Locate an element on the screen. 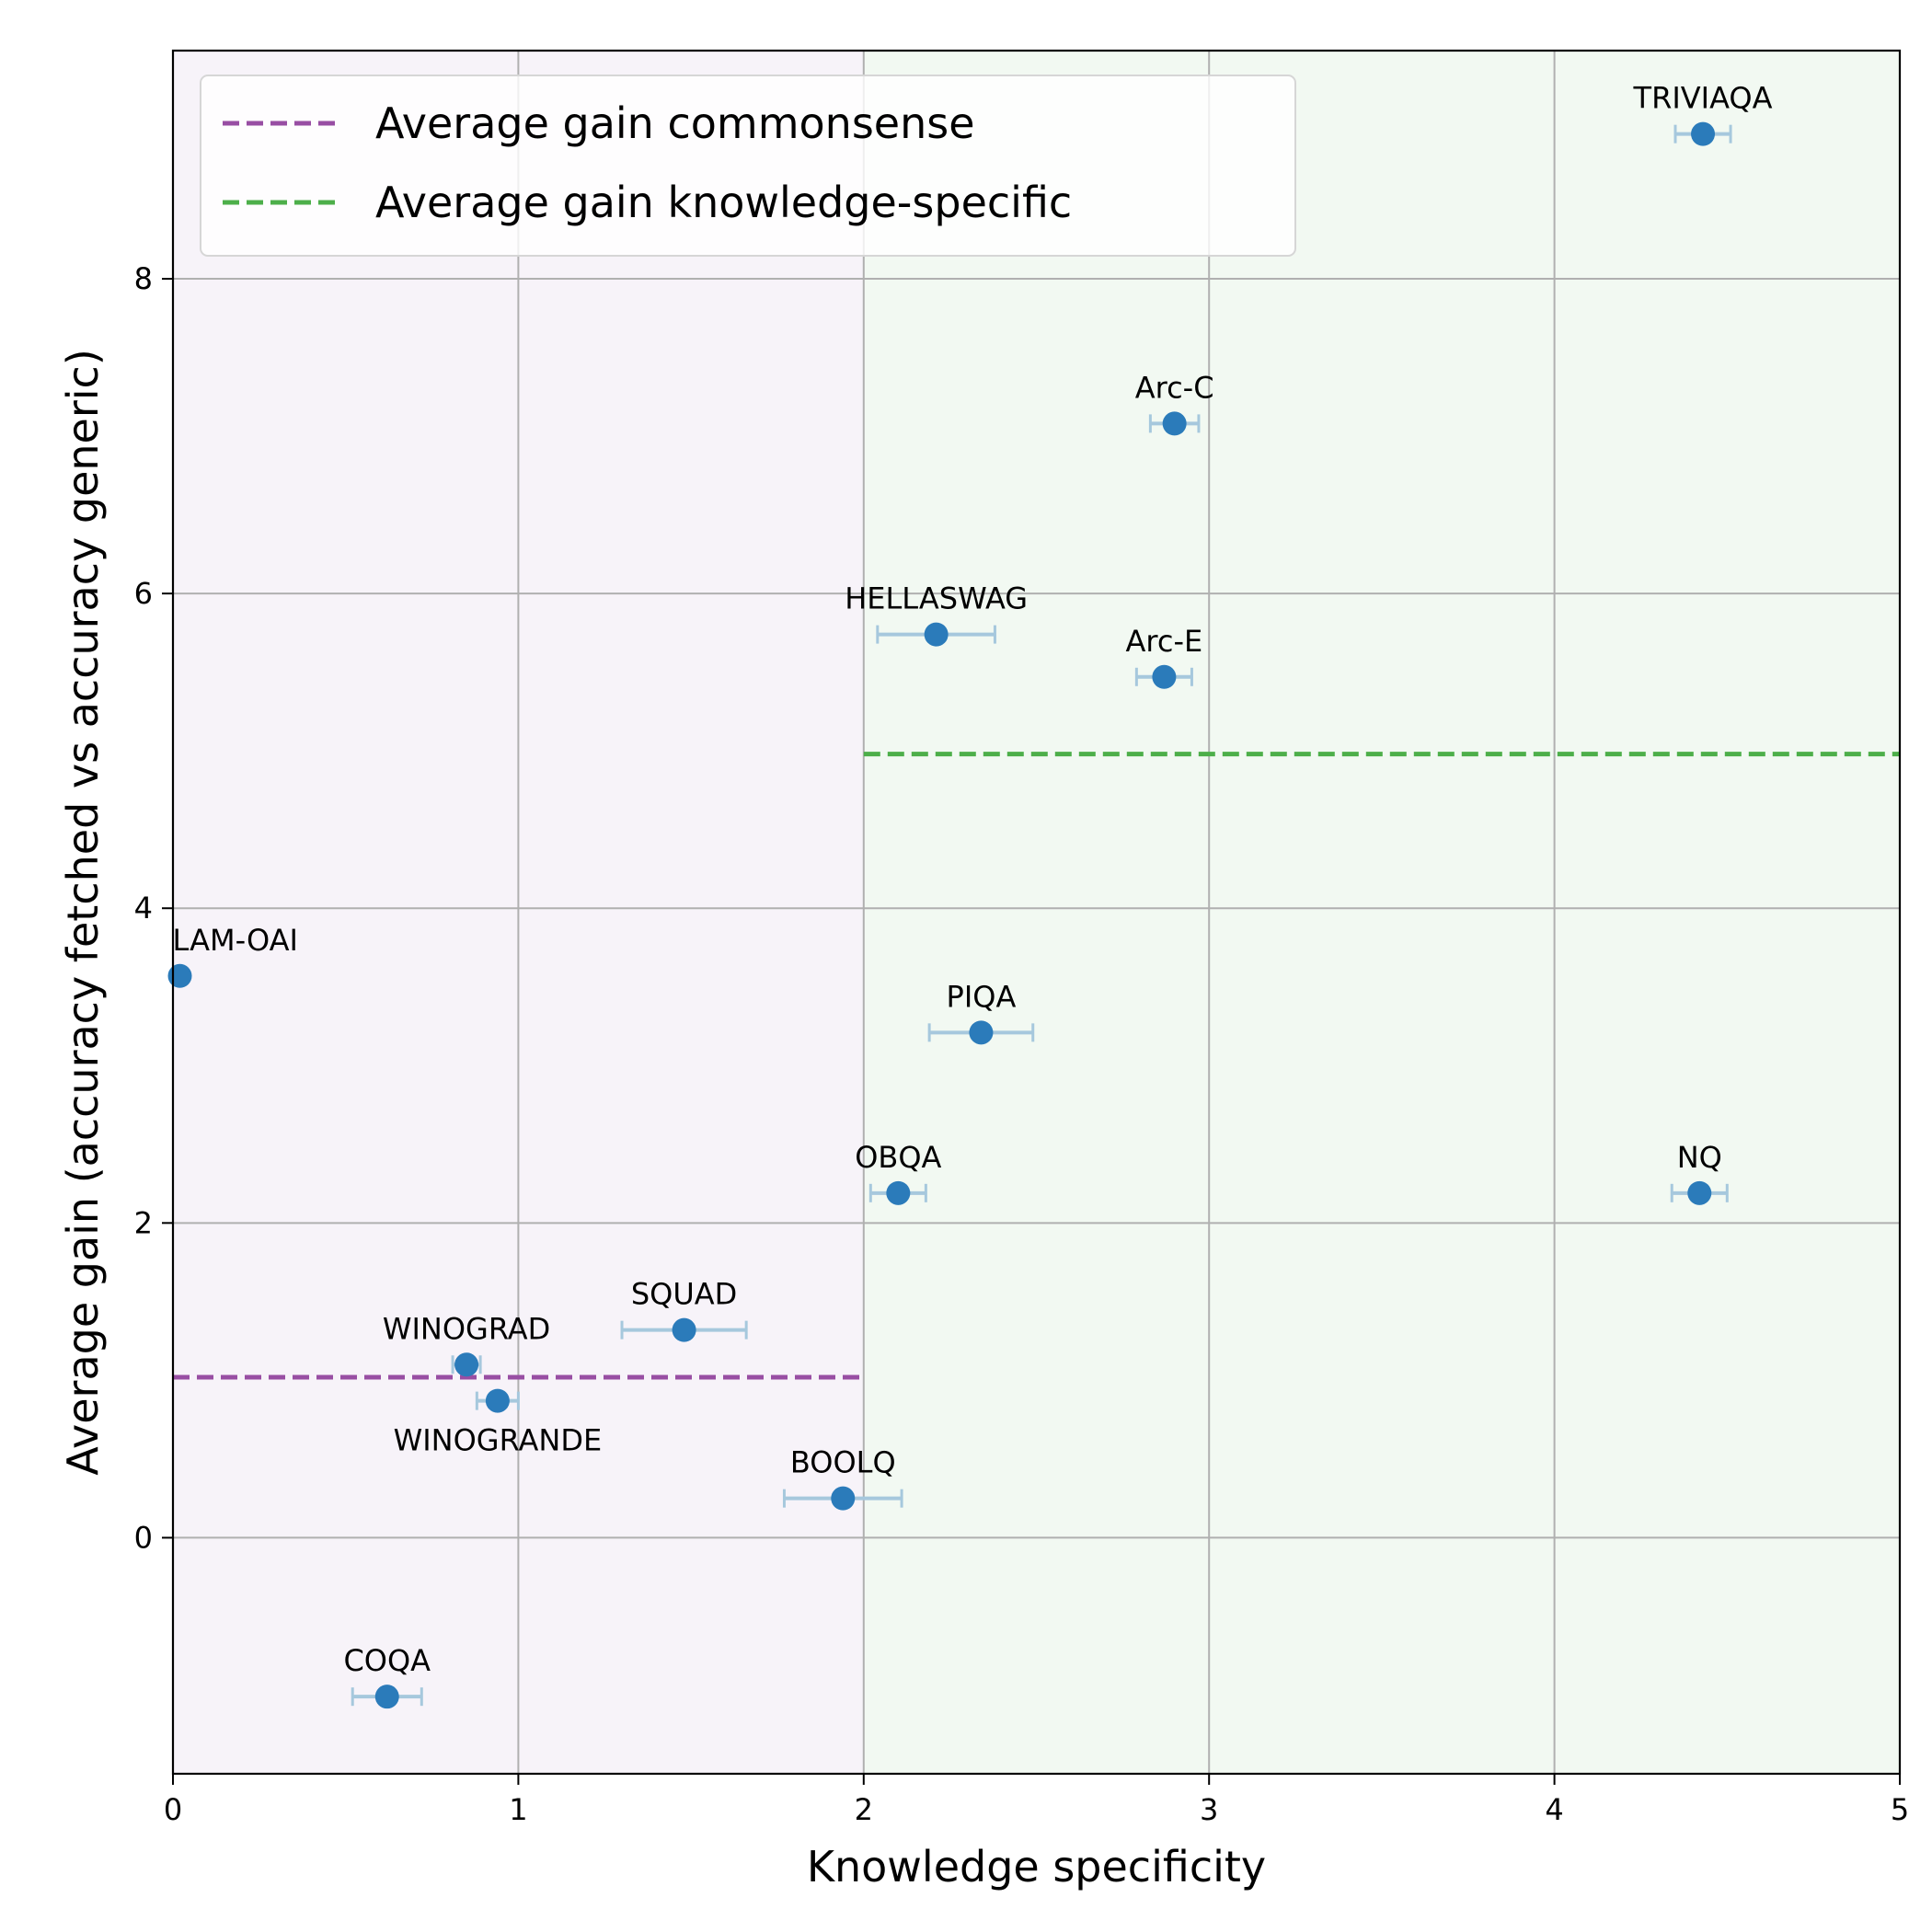  point-triviaqa is located at coordinates (1703, 133).